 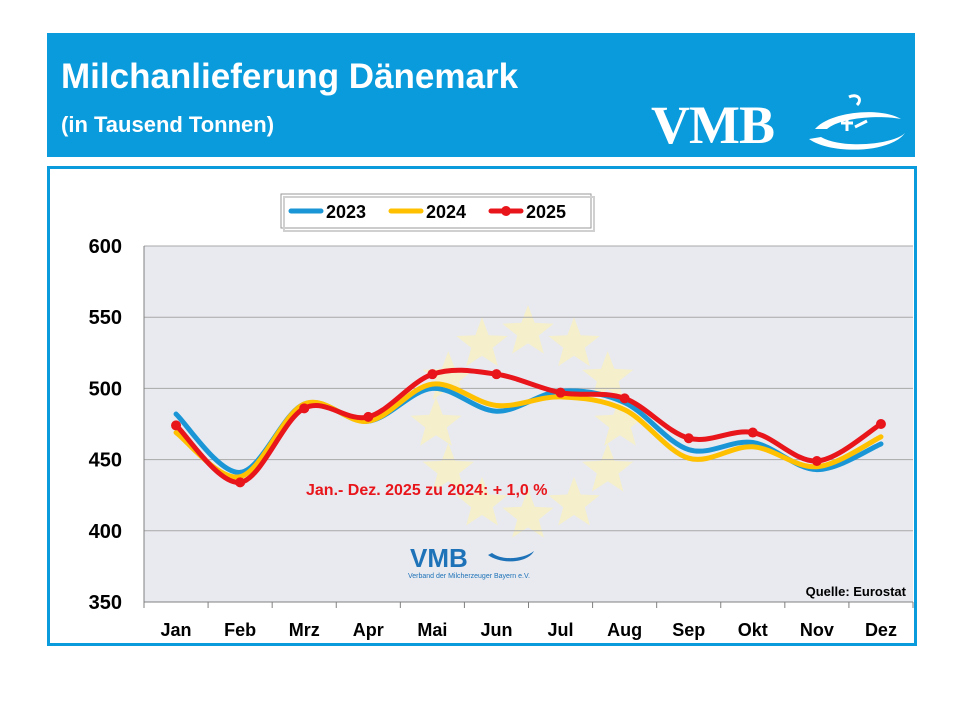 I want to click on y-tick-label: 550, so click(x=105, y=318).